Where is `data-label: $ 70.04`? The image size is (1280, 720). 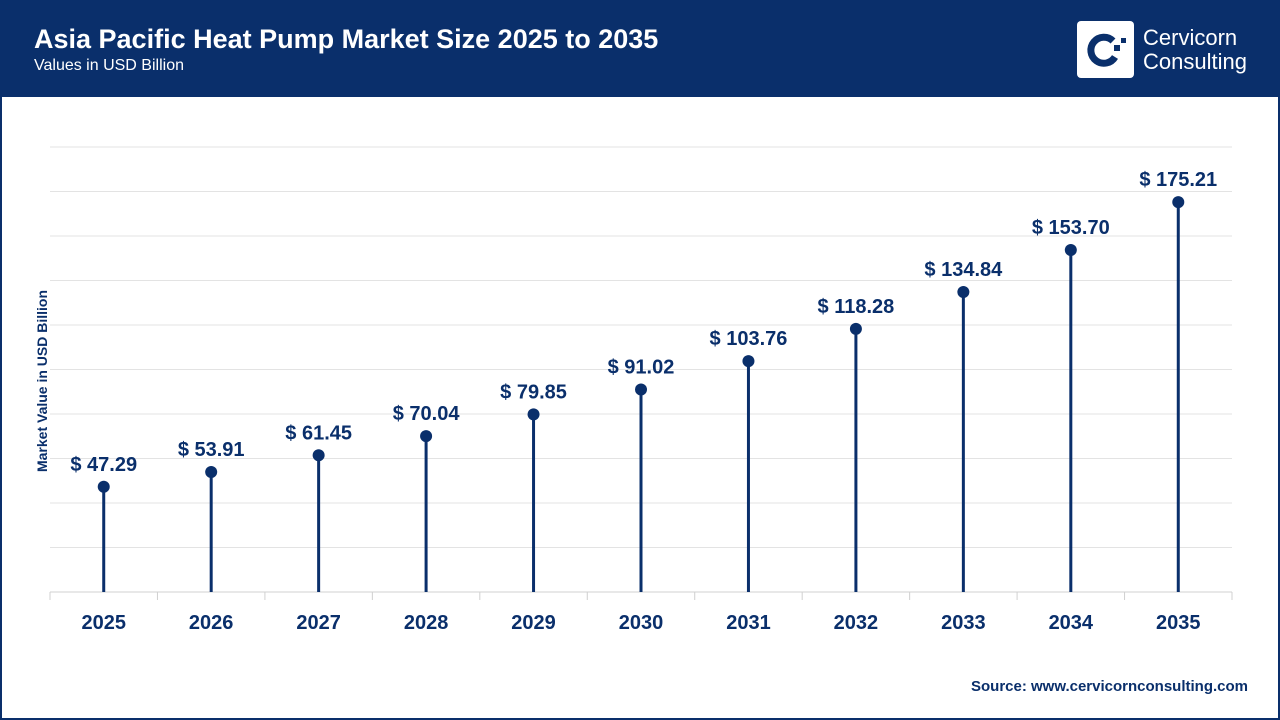 data-label: $ 70.04 is located at coordinates (427, 414).